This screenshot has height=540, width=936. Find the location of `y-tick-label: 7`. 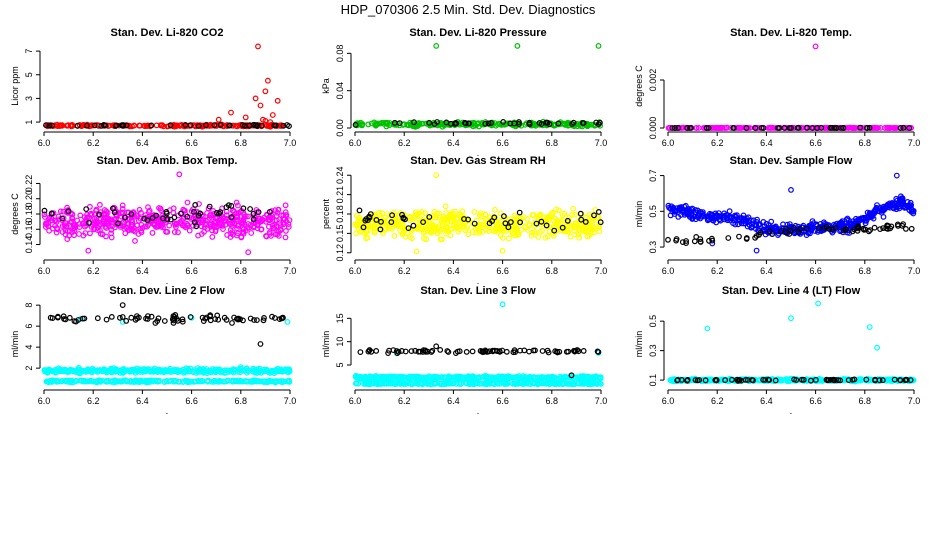

y-tick-label: 7 is located at coordinates (29, 51).